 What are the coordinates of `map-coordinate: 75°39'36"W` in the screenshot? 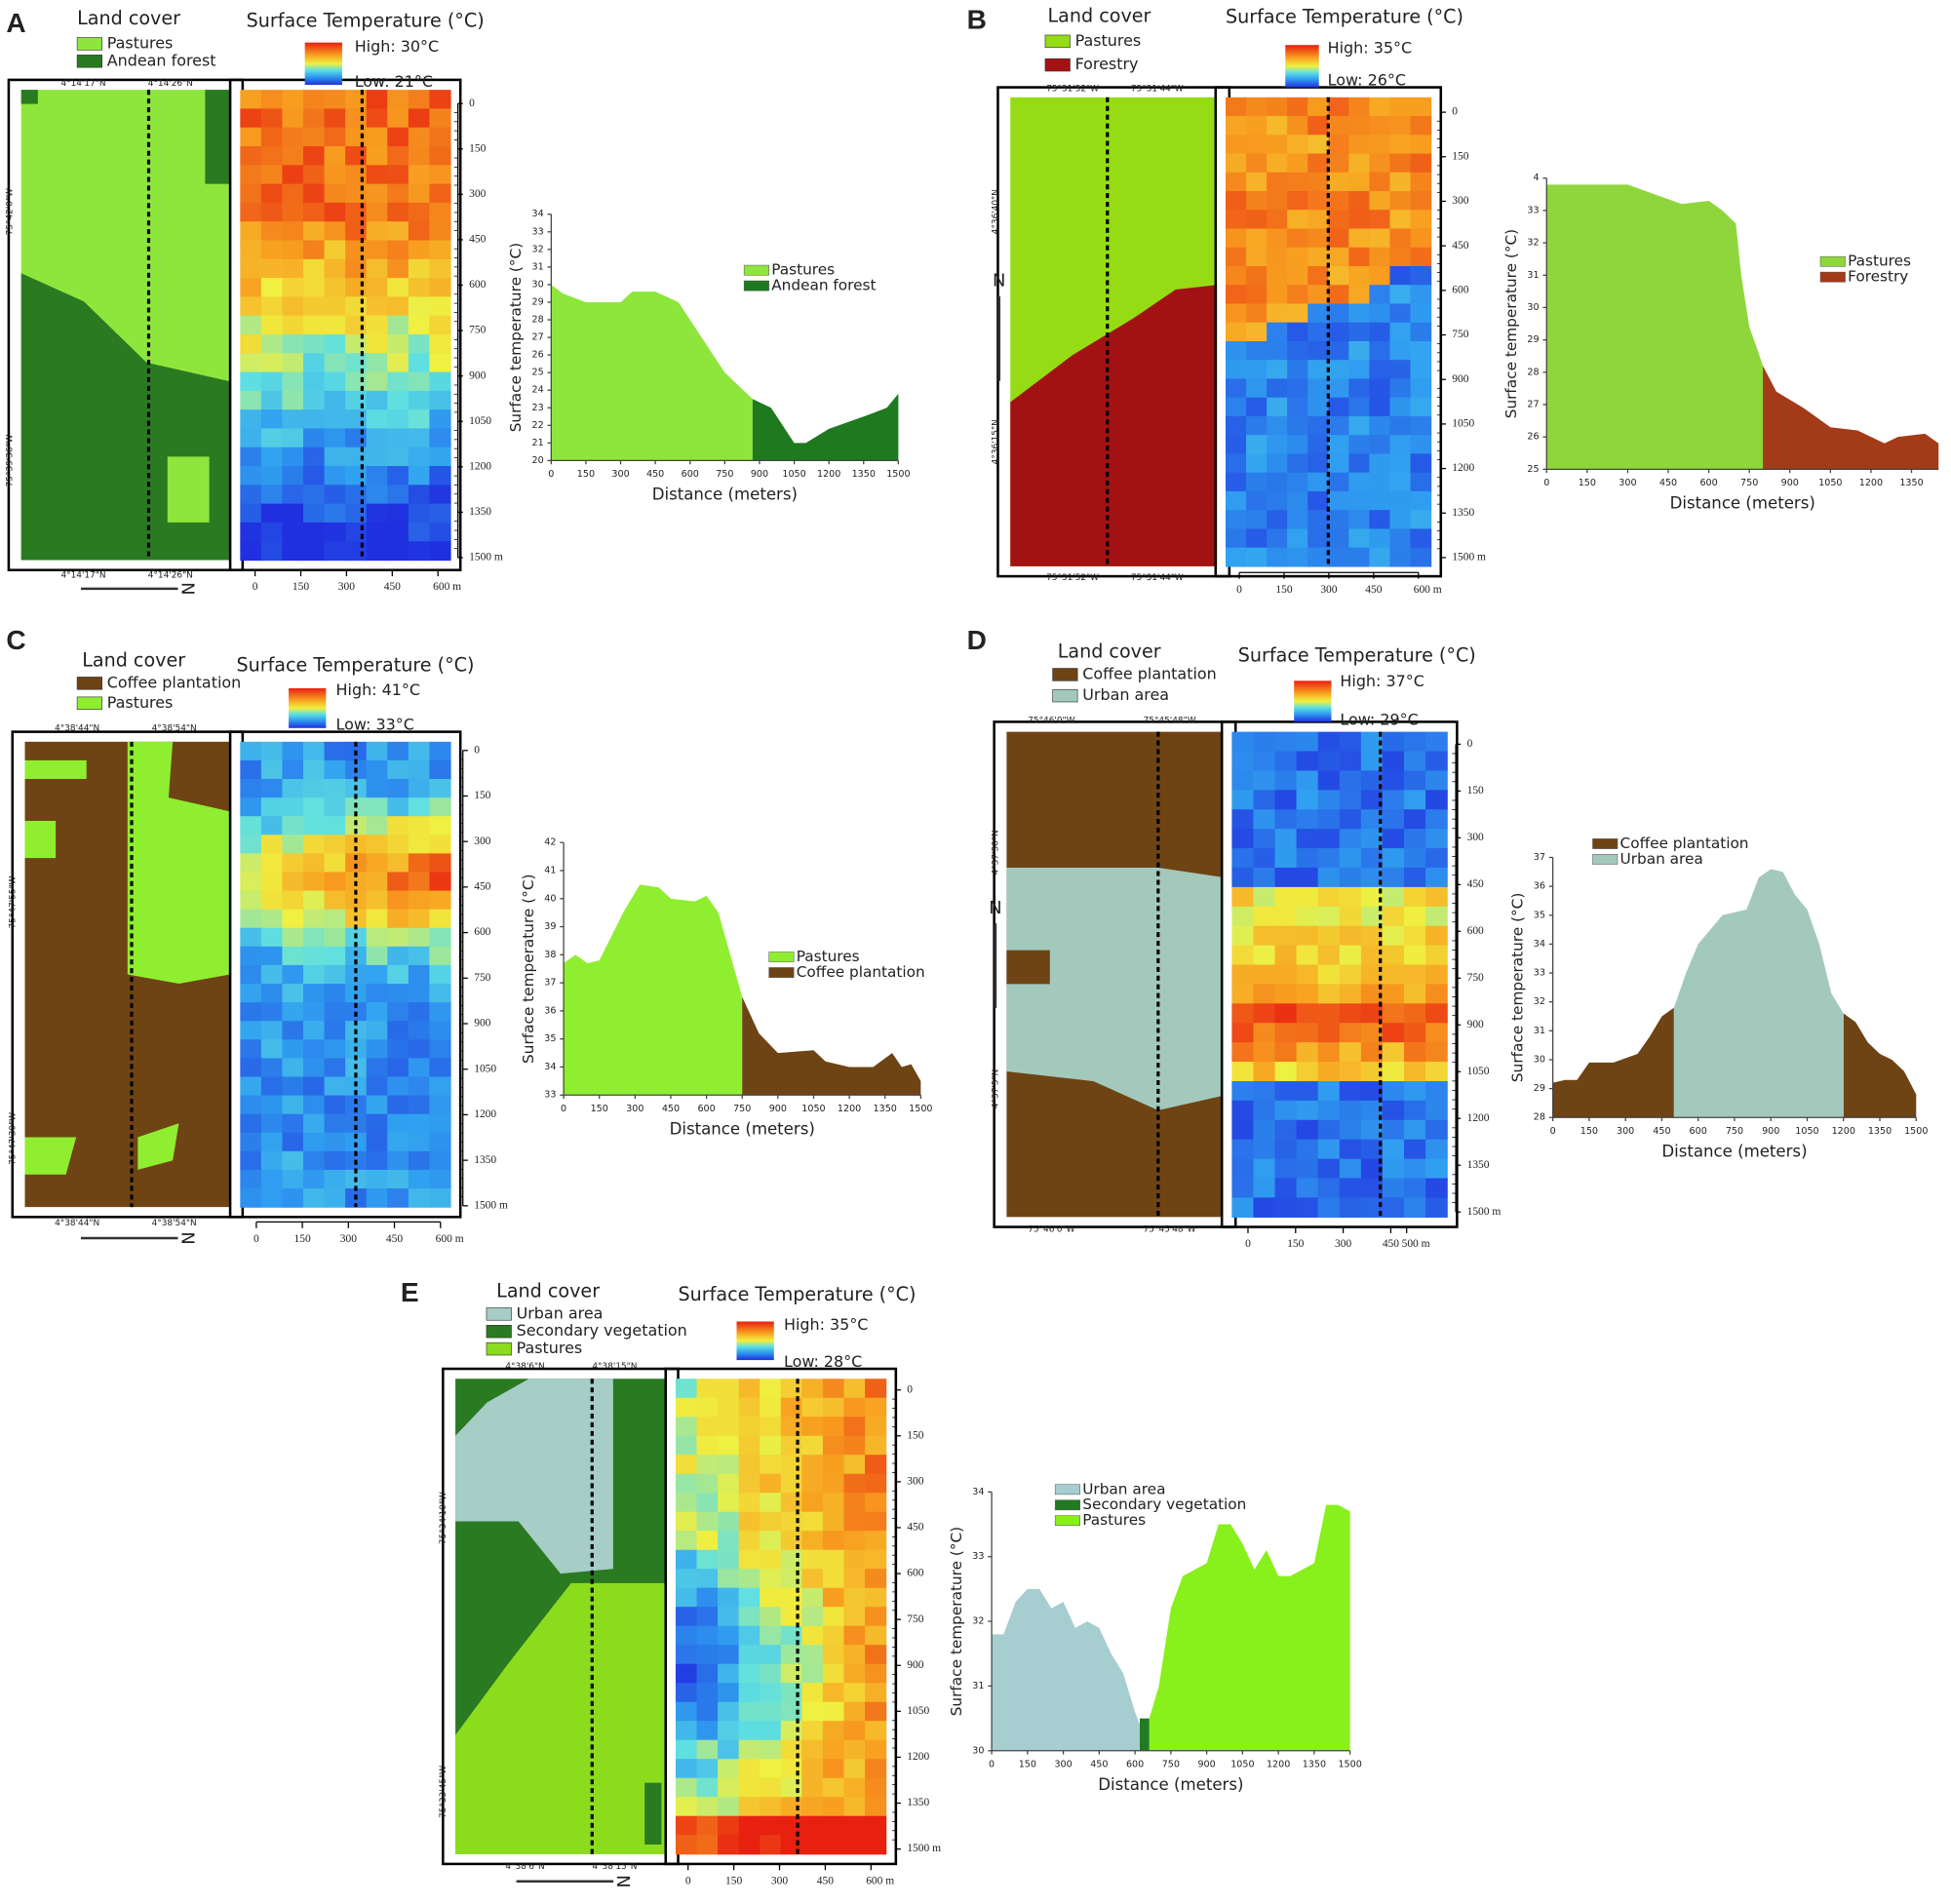 It's located at (11, 460).